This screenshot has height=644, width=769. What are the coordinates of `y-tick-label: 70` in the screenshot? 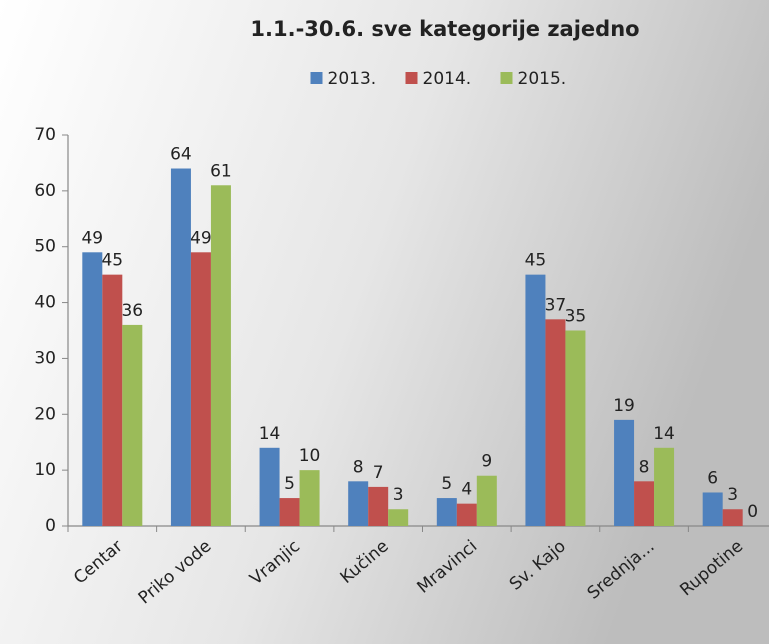 It's located at (45, 135).